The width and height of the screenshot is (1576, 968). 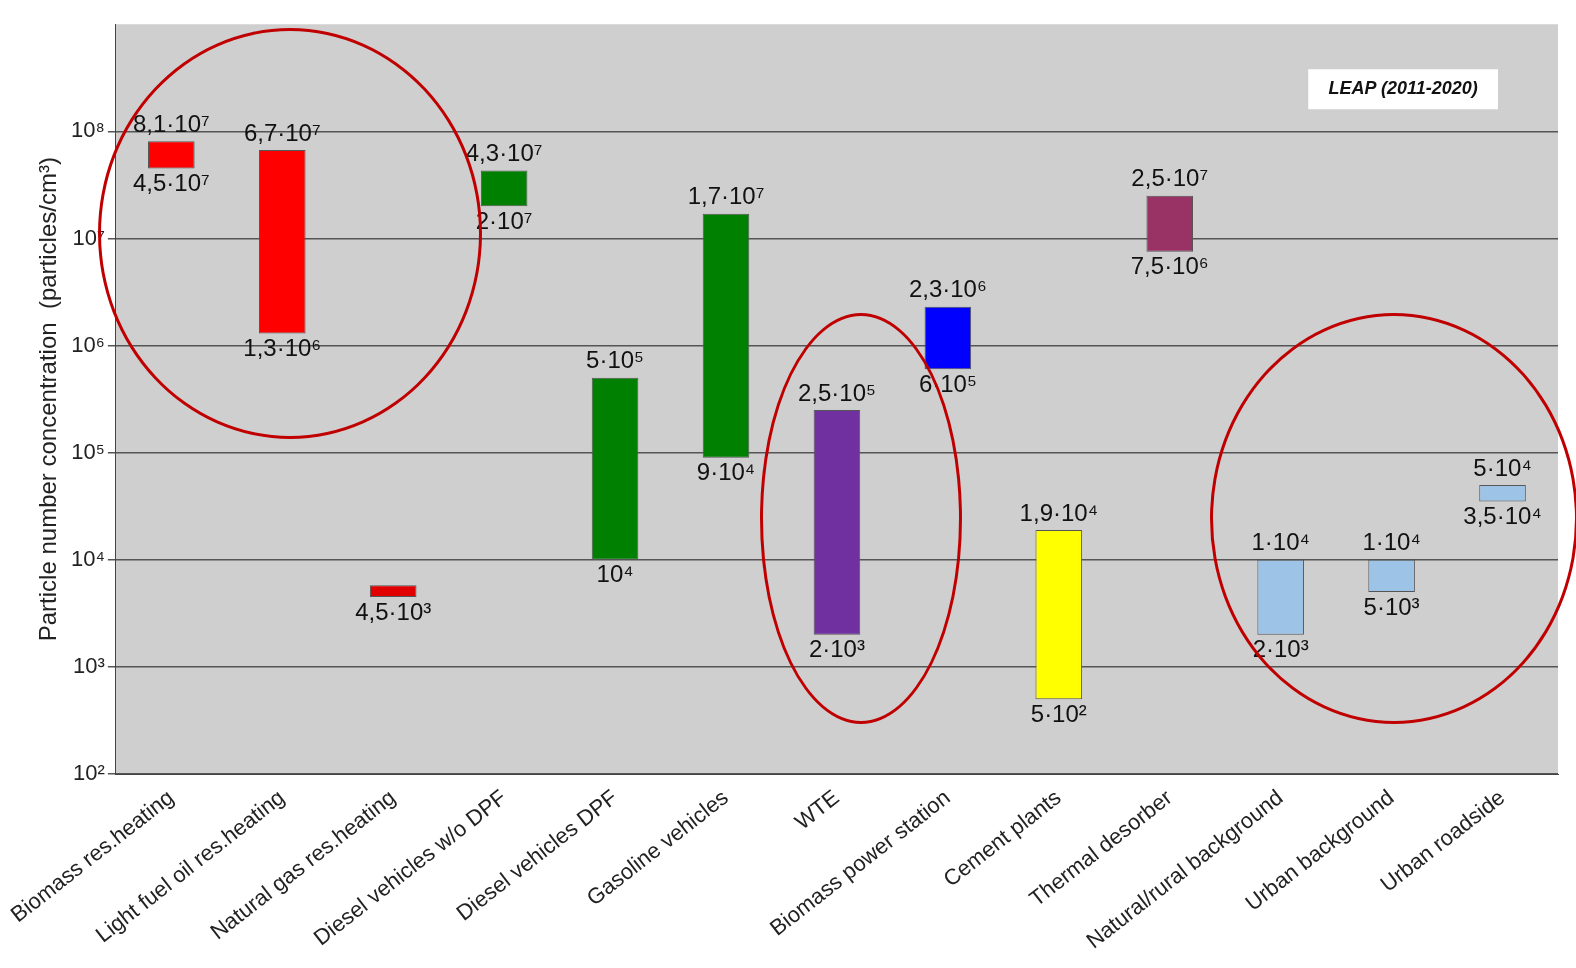 What do you see at coordinates (171, 123) in the screenshot?
I see `annotation: 8,1·10⁷` at bounding box center [171, 123].